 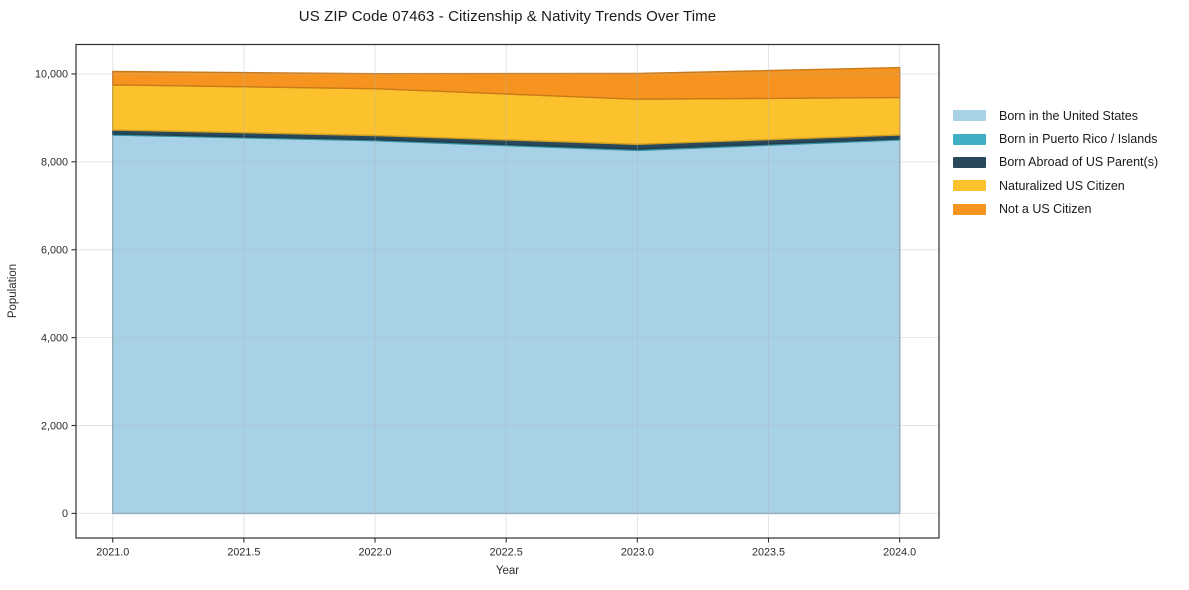 I want to click on y-tick-label: 4,000, so click(x=54, y=338).